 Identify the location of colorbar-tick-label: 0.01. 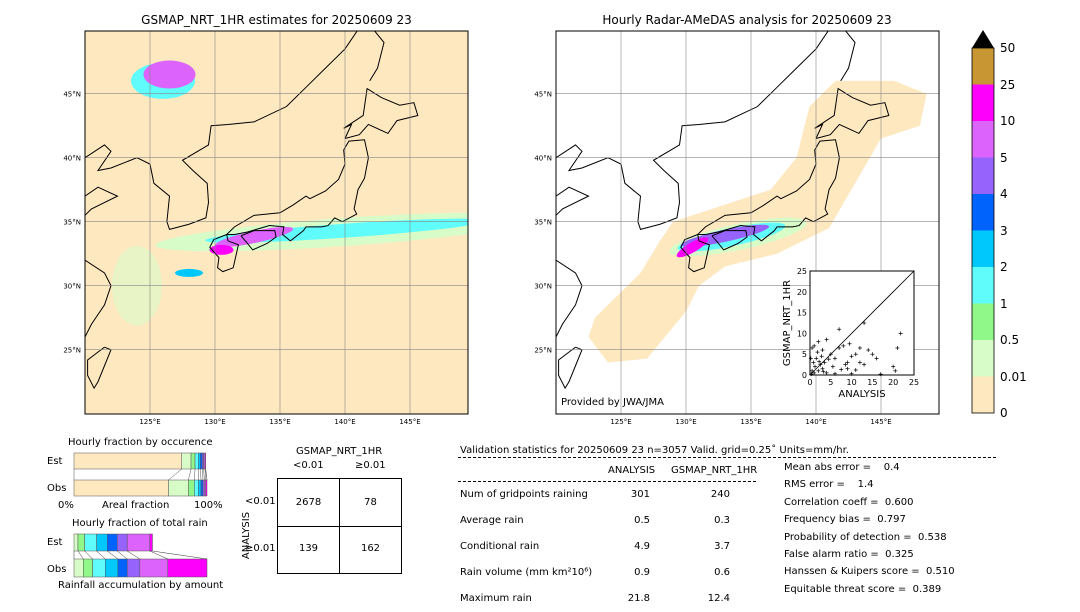
(1013, 376).